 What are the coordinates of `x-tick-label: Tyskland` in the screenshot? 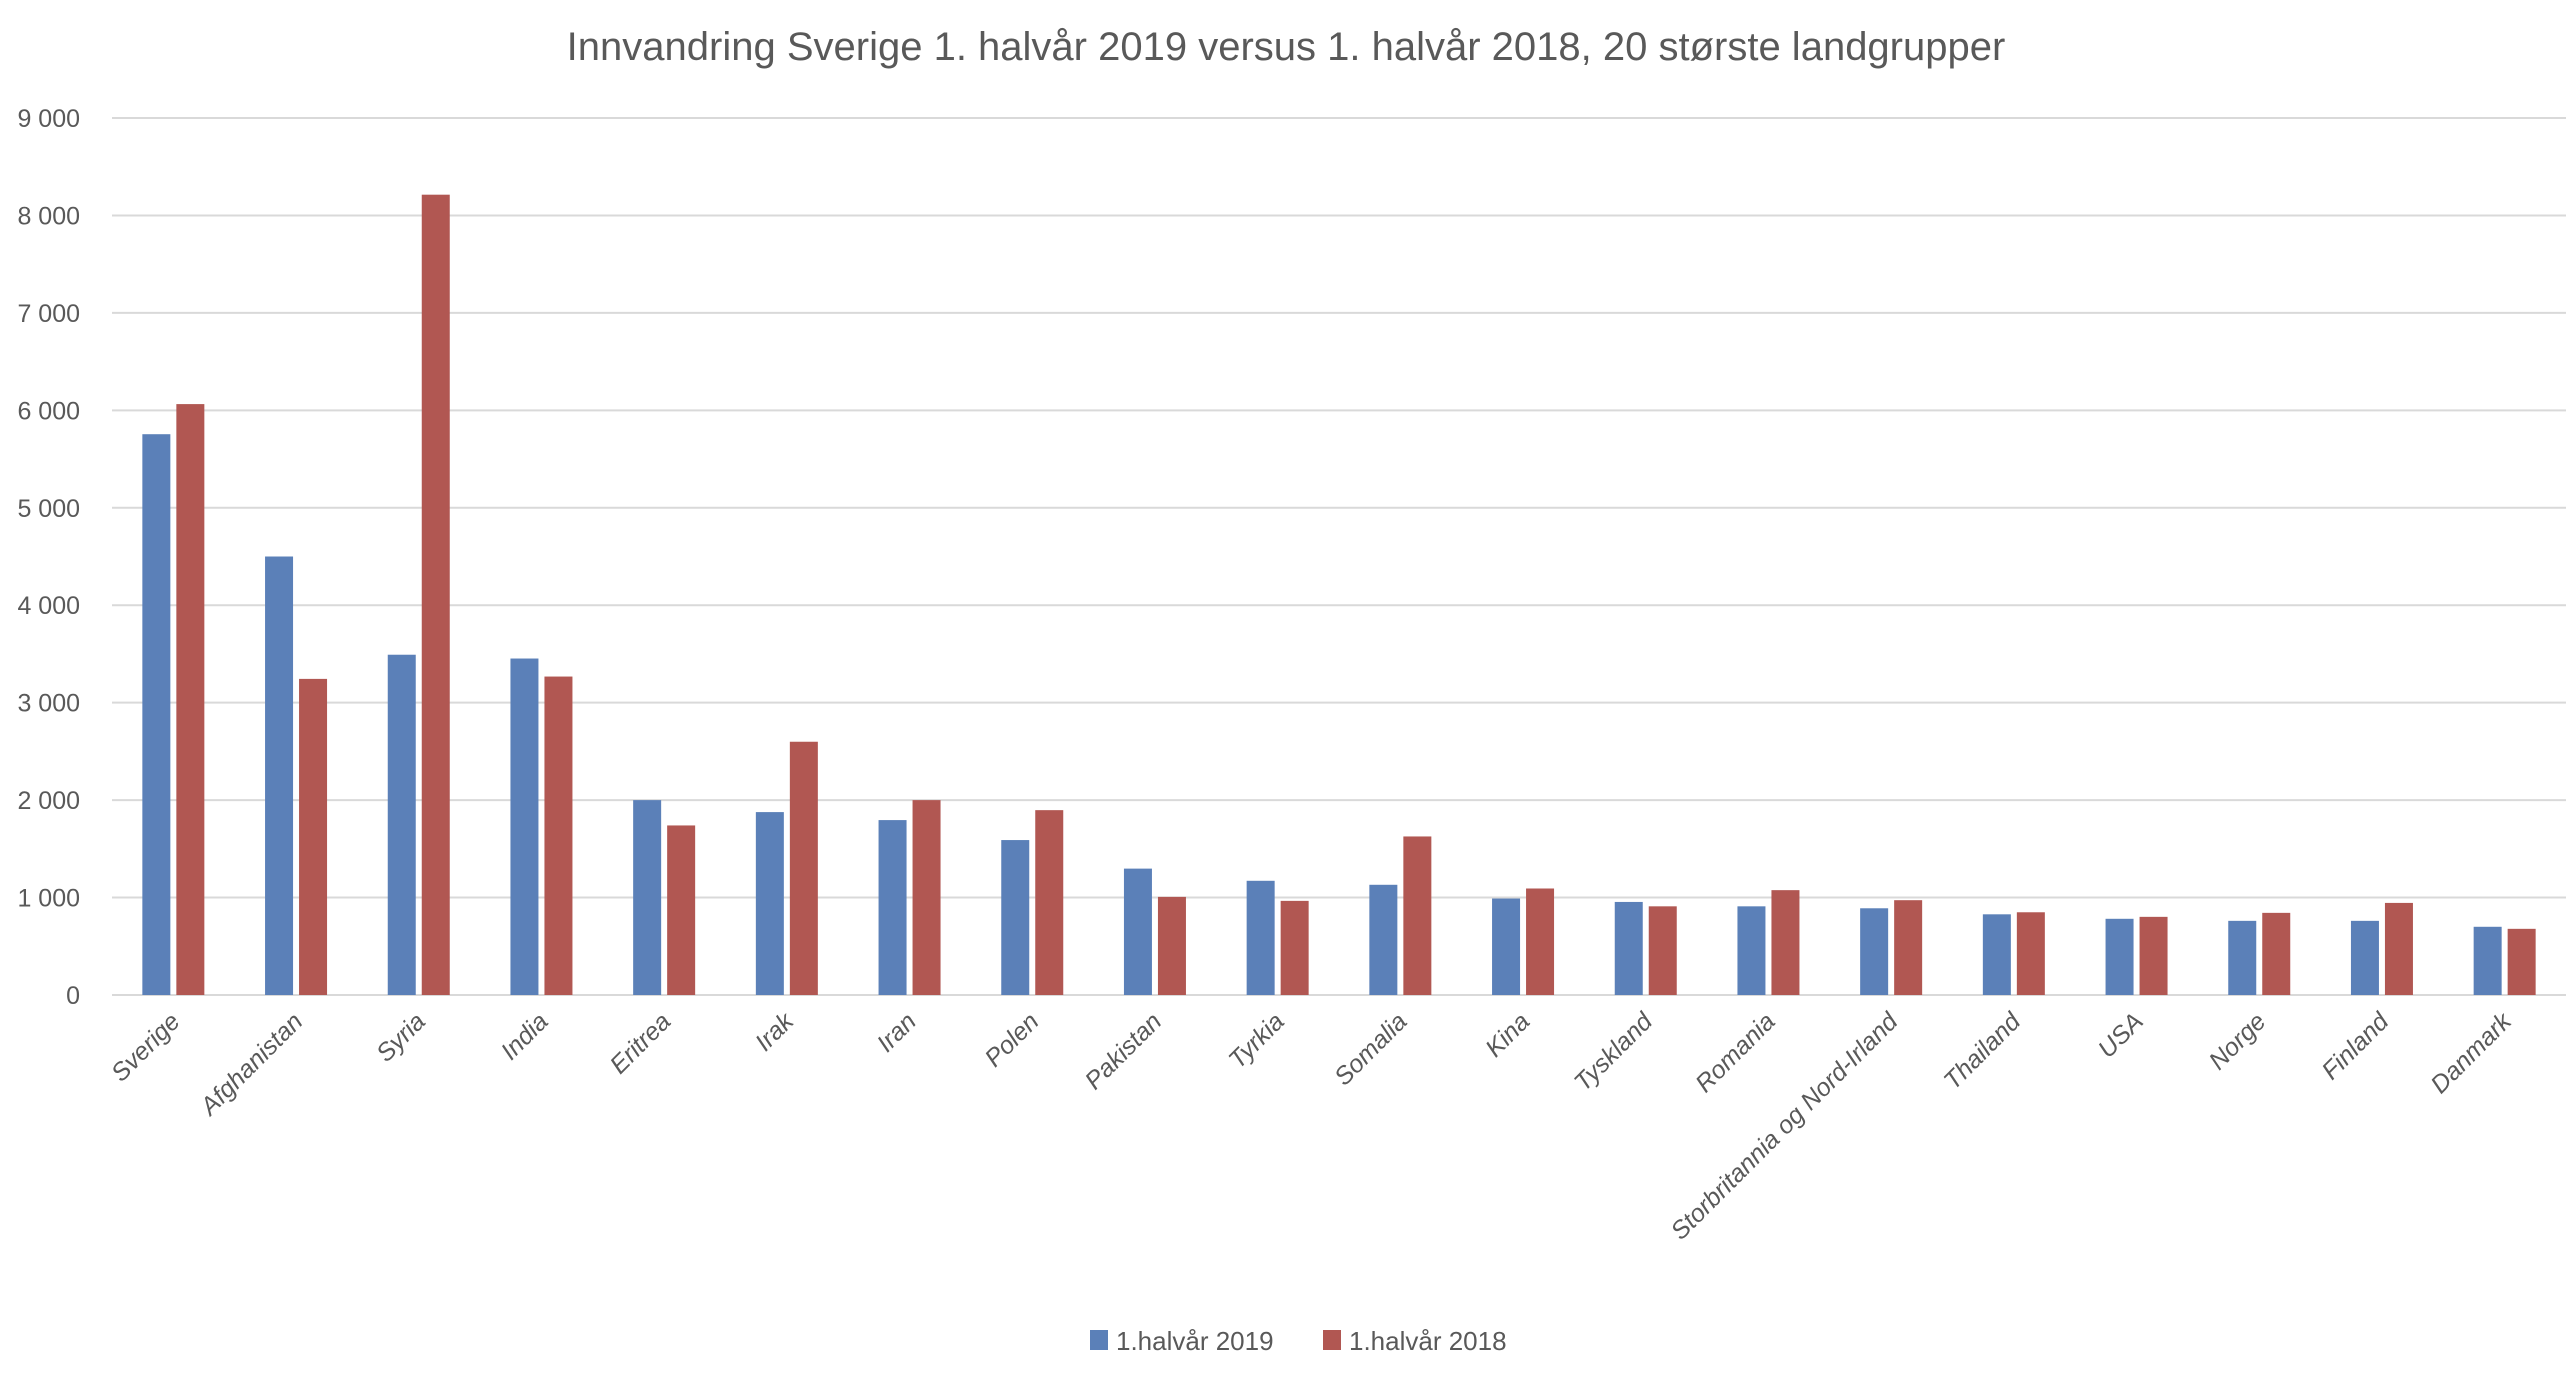 It's located at (1614, 1052).